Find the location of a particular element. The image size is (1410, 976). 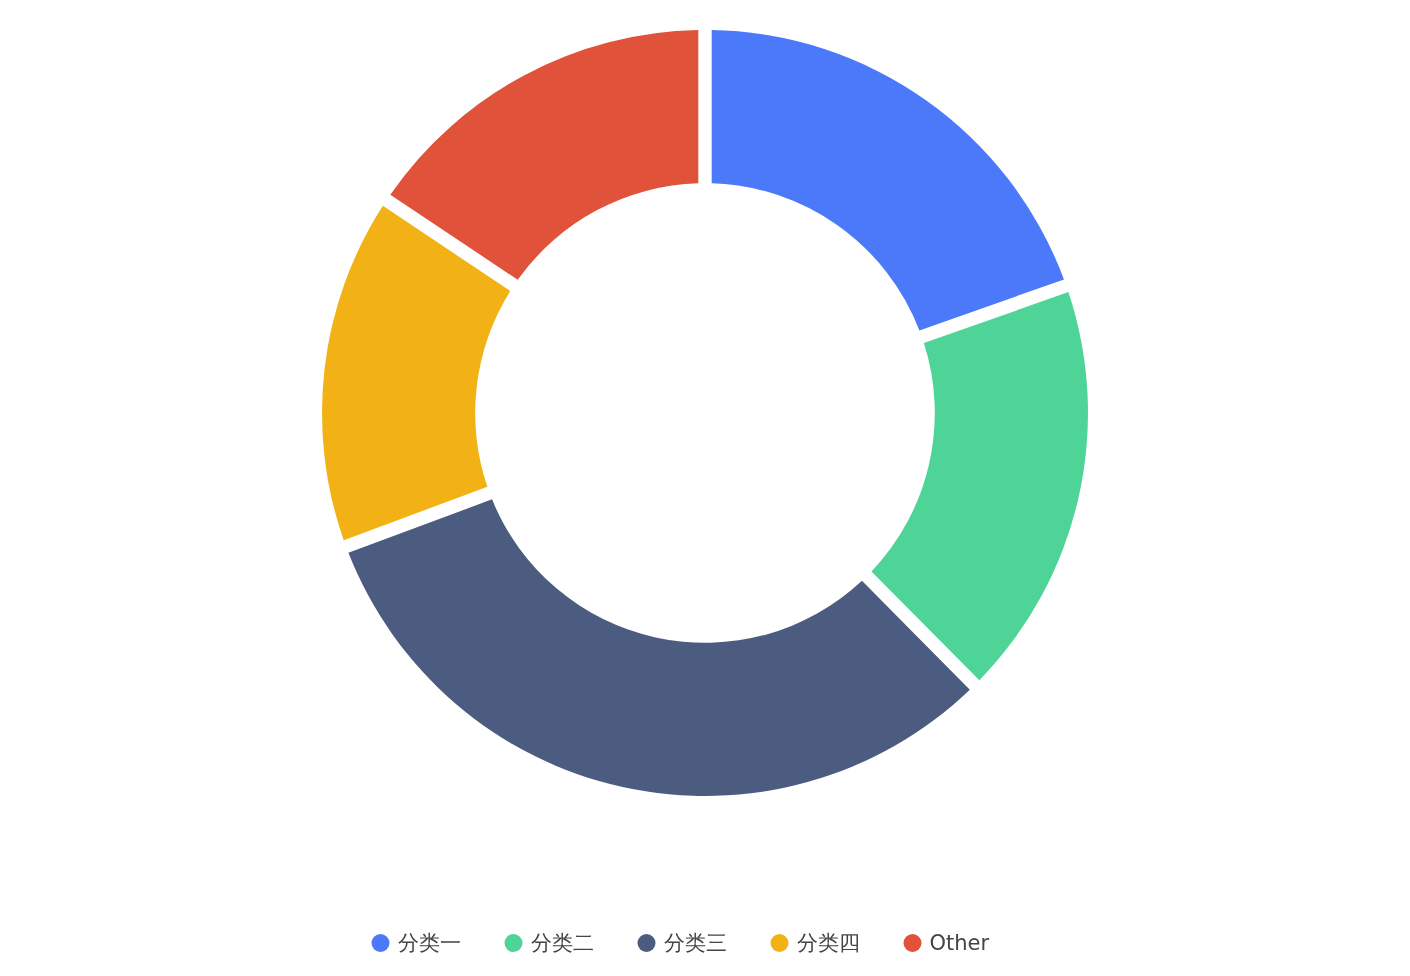

legend-label: 分类一 is located at coordinates (429, 943).